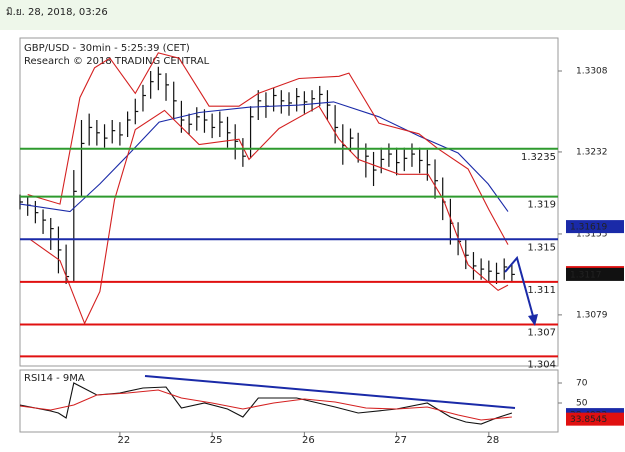  What do you see at coordinates (541, 364) in the screenshot?
I see `level-label: 1.304` at bounding box center [541, 364].